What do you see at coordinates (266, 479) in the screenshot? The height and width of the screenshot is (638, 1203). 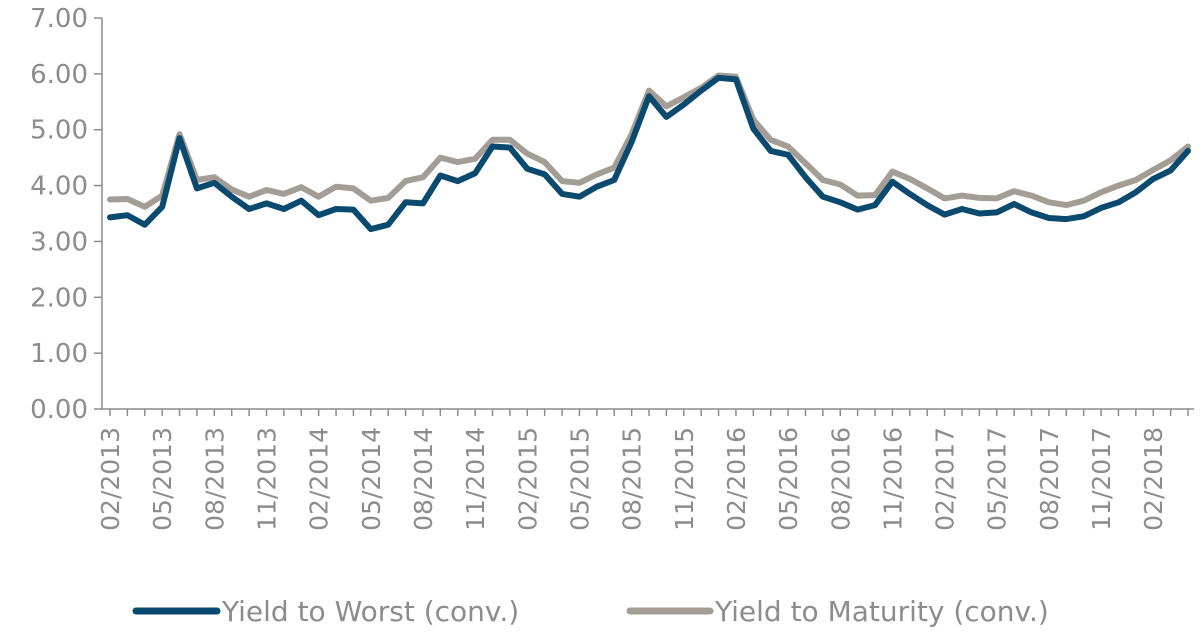 I see `x-tick-label: 11/2013` at bounding box center [266, 479].